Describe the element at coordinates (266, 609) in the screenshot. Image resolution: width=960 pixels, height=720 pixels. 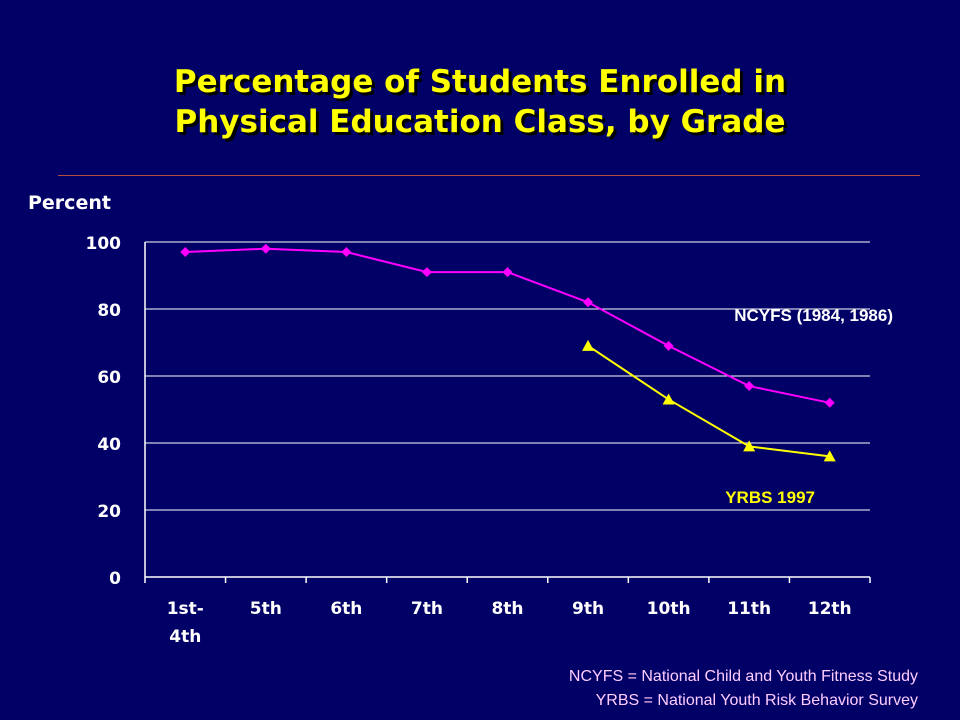
I see `x-tick-label: 5th` at that location.